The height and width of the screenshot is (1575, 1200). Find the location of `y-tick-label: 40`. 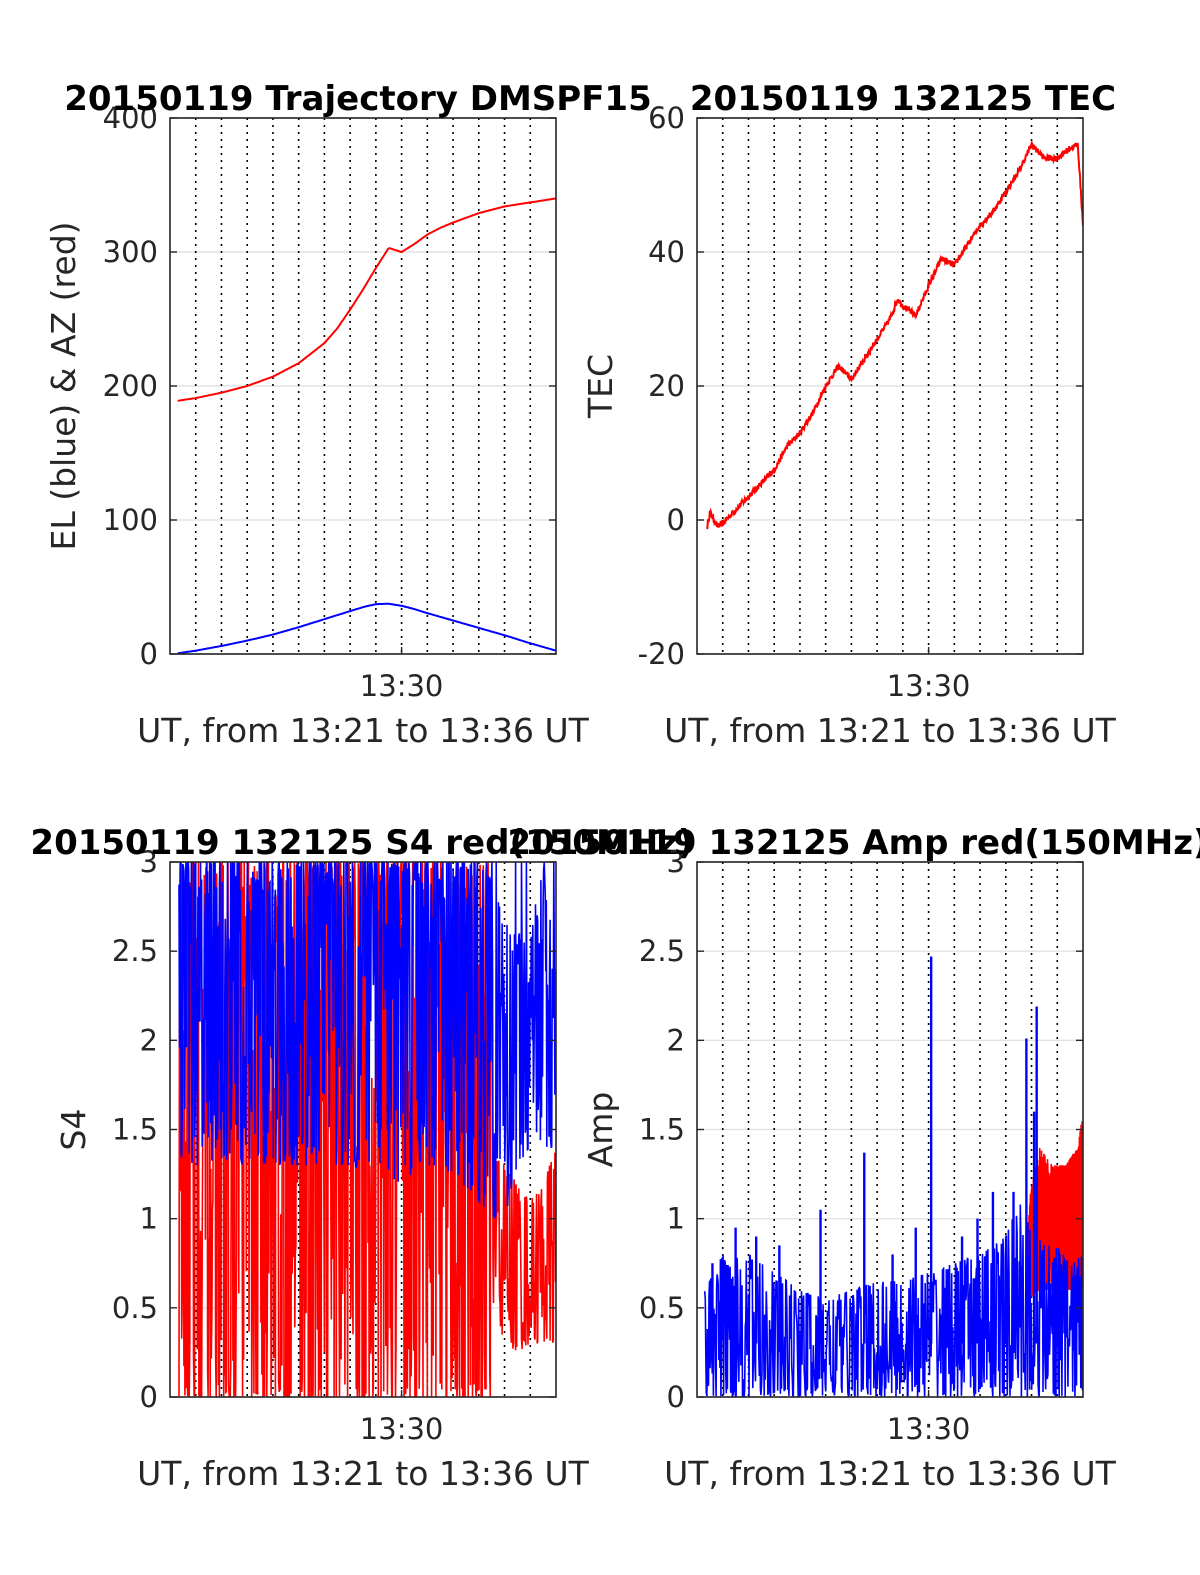

y-tick-label: 40 is located at coordinates (666, 252).